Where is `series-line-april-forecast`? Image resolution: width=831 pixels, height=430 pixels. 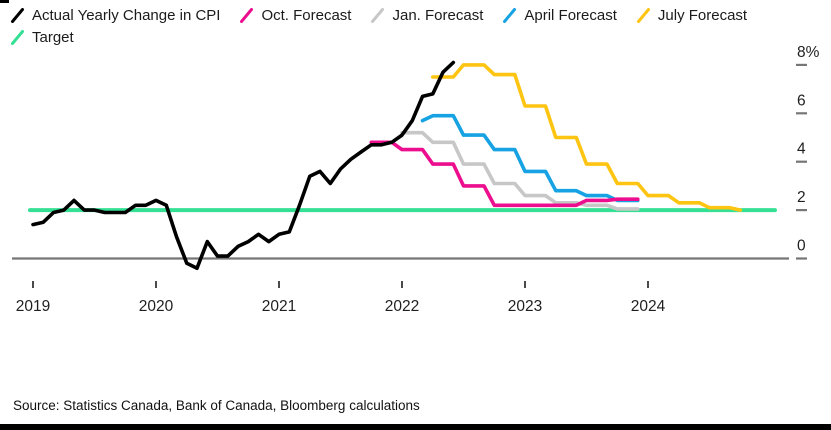 series-line-april-forecast is located at coordinates (530, 158).